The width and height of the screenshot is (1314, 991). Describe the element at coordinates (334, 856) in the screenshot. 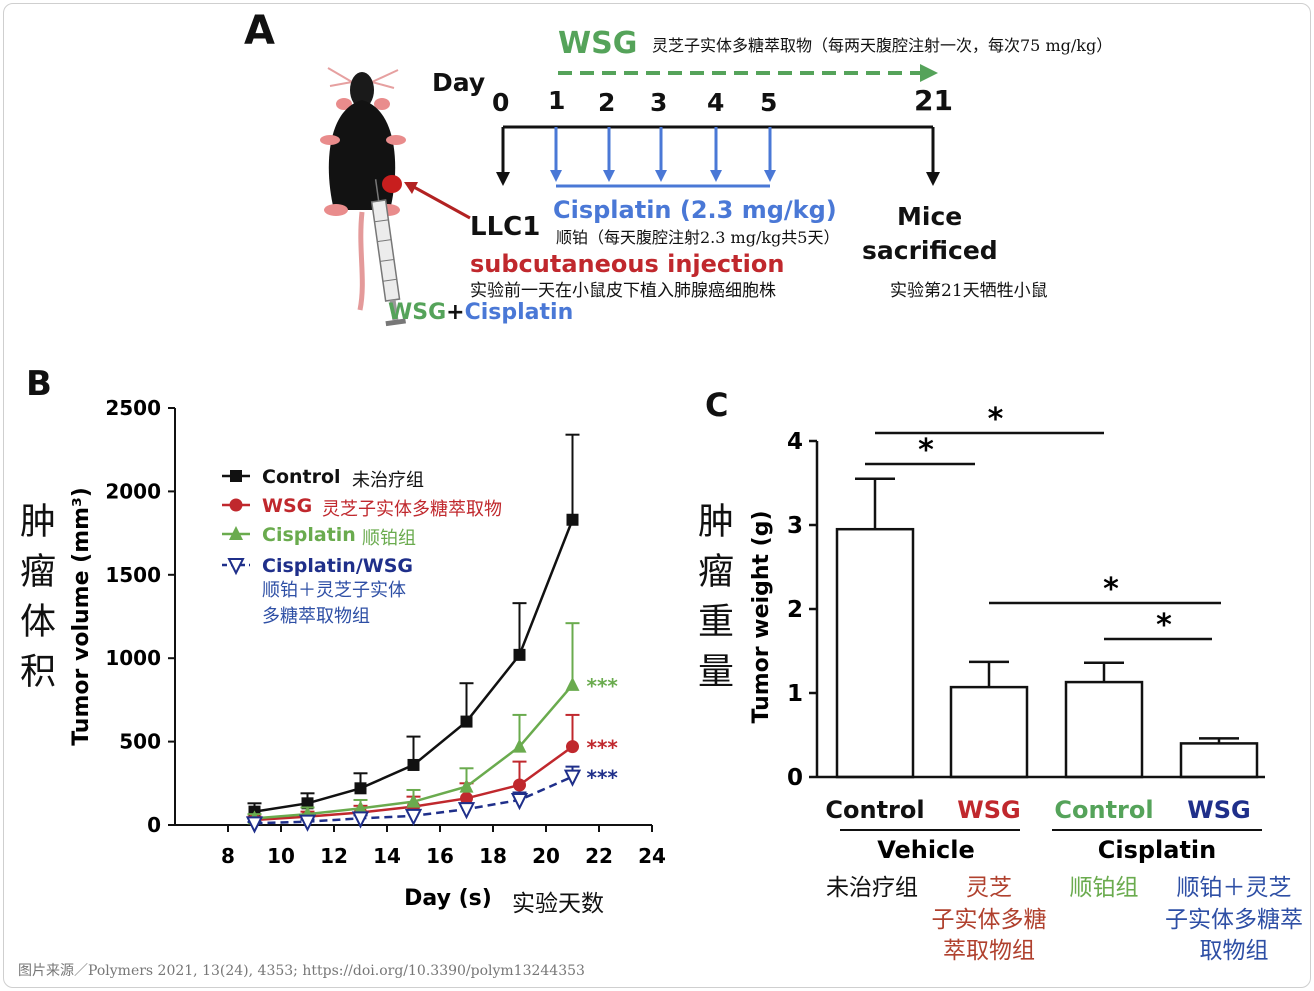

I see `x-tick-label: 12` at that location.